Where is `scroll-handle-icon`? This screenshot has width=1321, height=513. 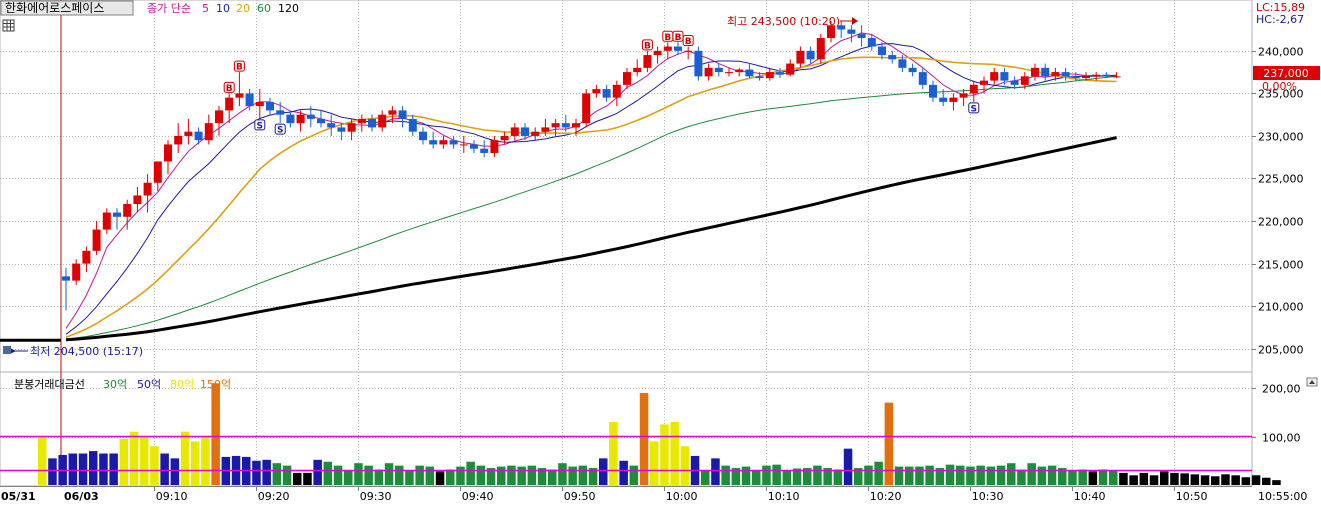
scroll-handle-icon is located at coordinates (7, 350).